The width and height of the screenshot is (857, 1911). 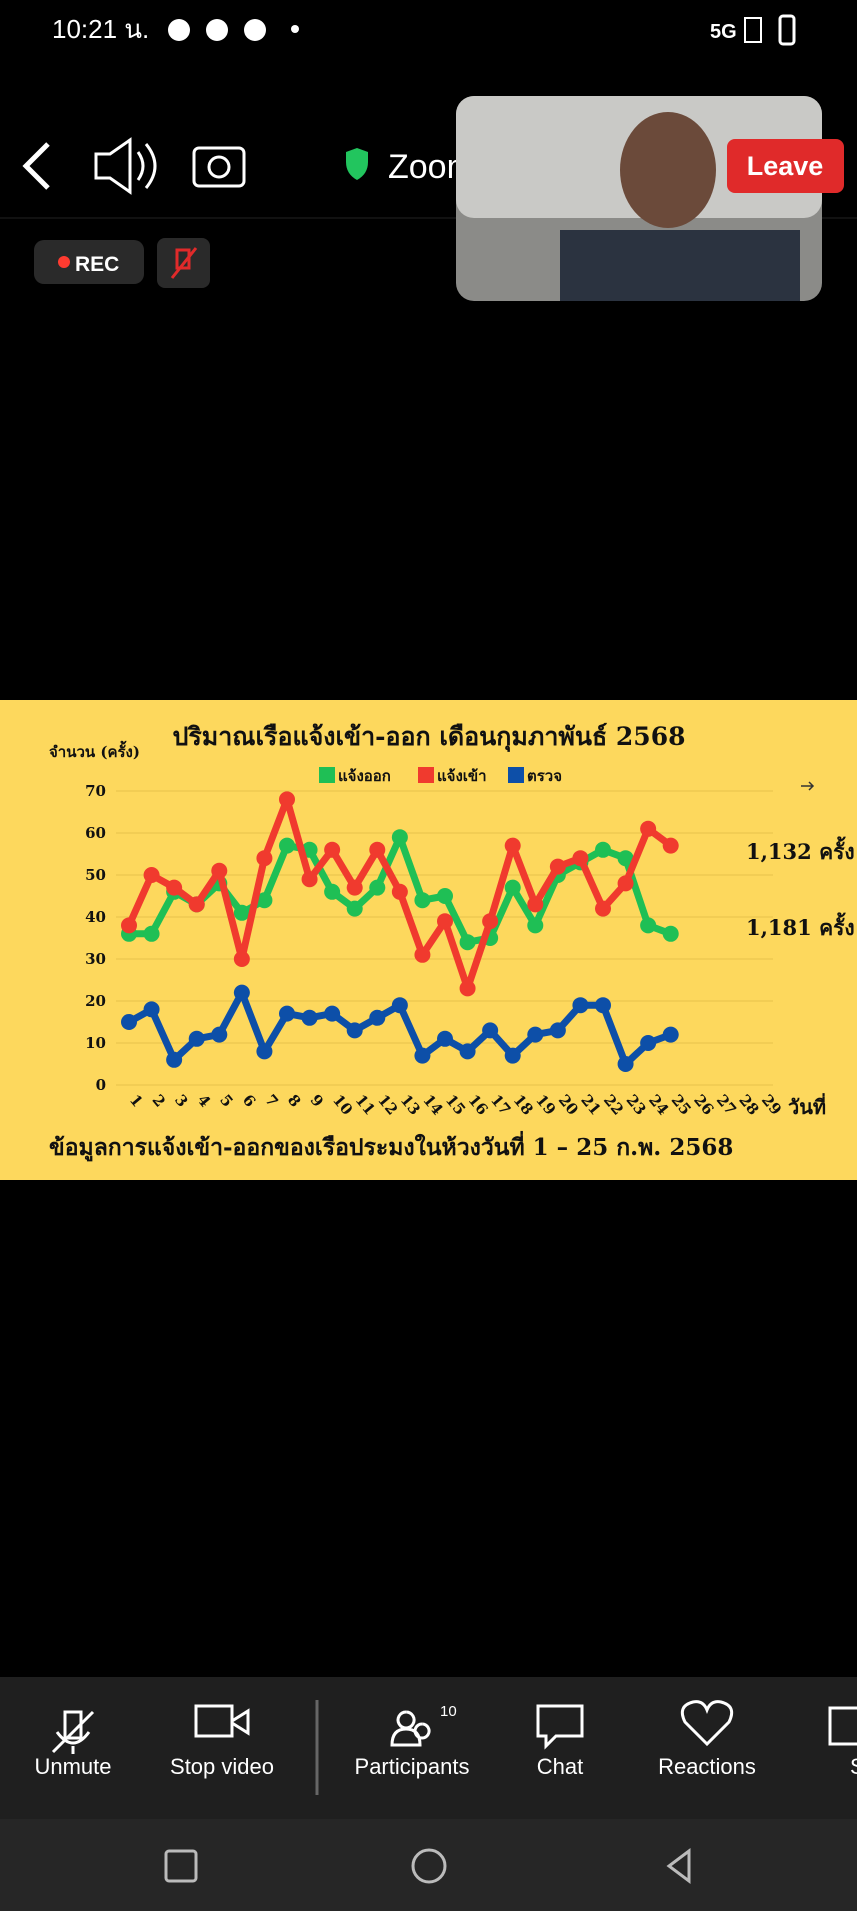 What do you see at coordinates (428, 1748) in the screenshot?
I see `toolbar` at bounding box center [428, 1748].